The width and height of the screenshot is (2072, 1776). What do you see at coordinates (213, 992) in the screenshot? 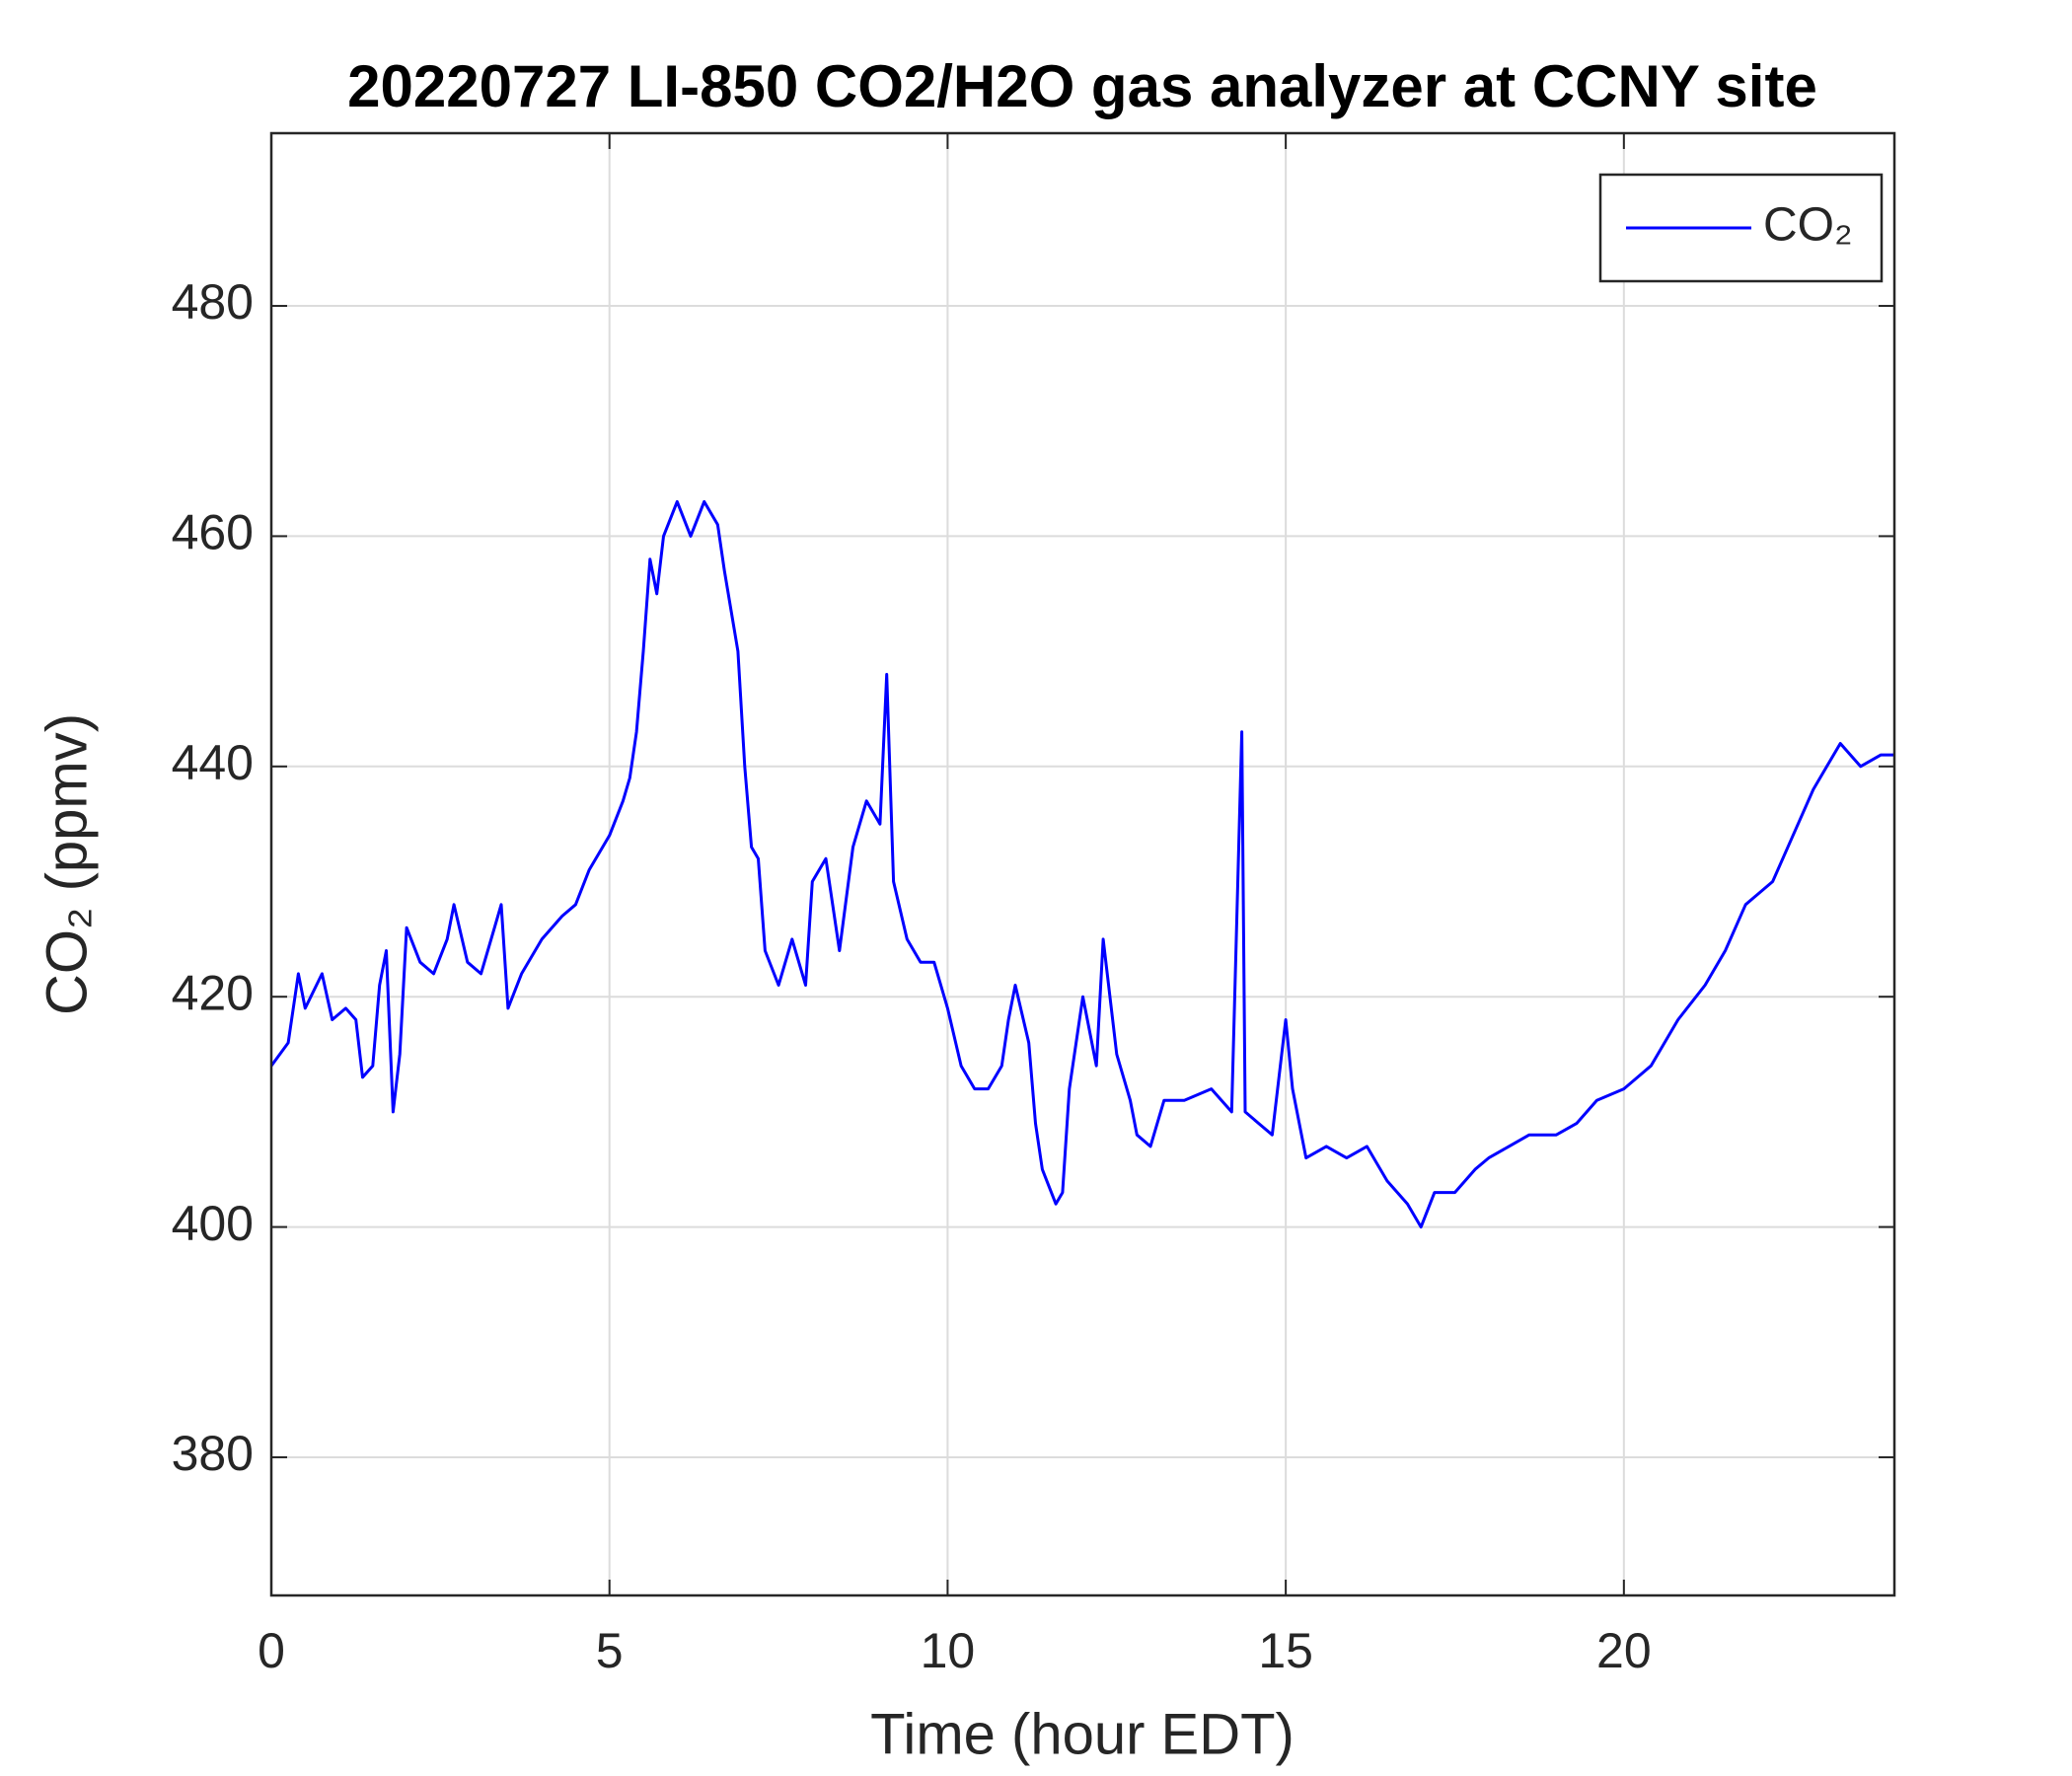
I see `y-tick-label: 420` at bounding box center [213, 992].